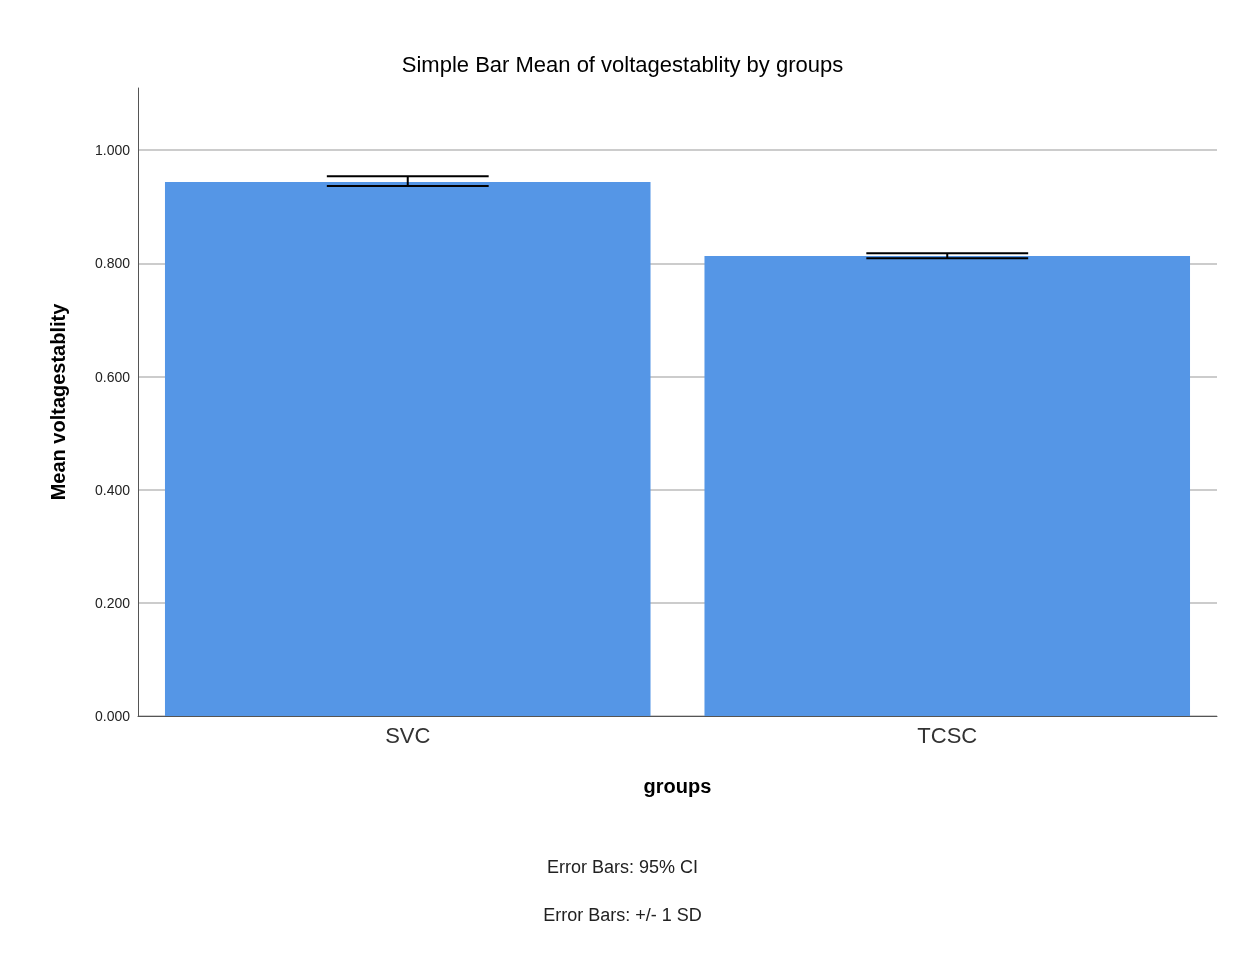 The image size is (1245, 954). I want to click on chart-title: Simple Bar Mean of voltagestablity by groups, so click(622, 64).